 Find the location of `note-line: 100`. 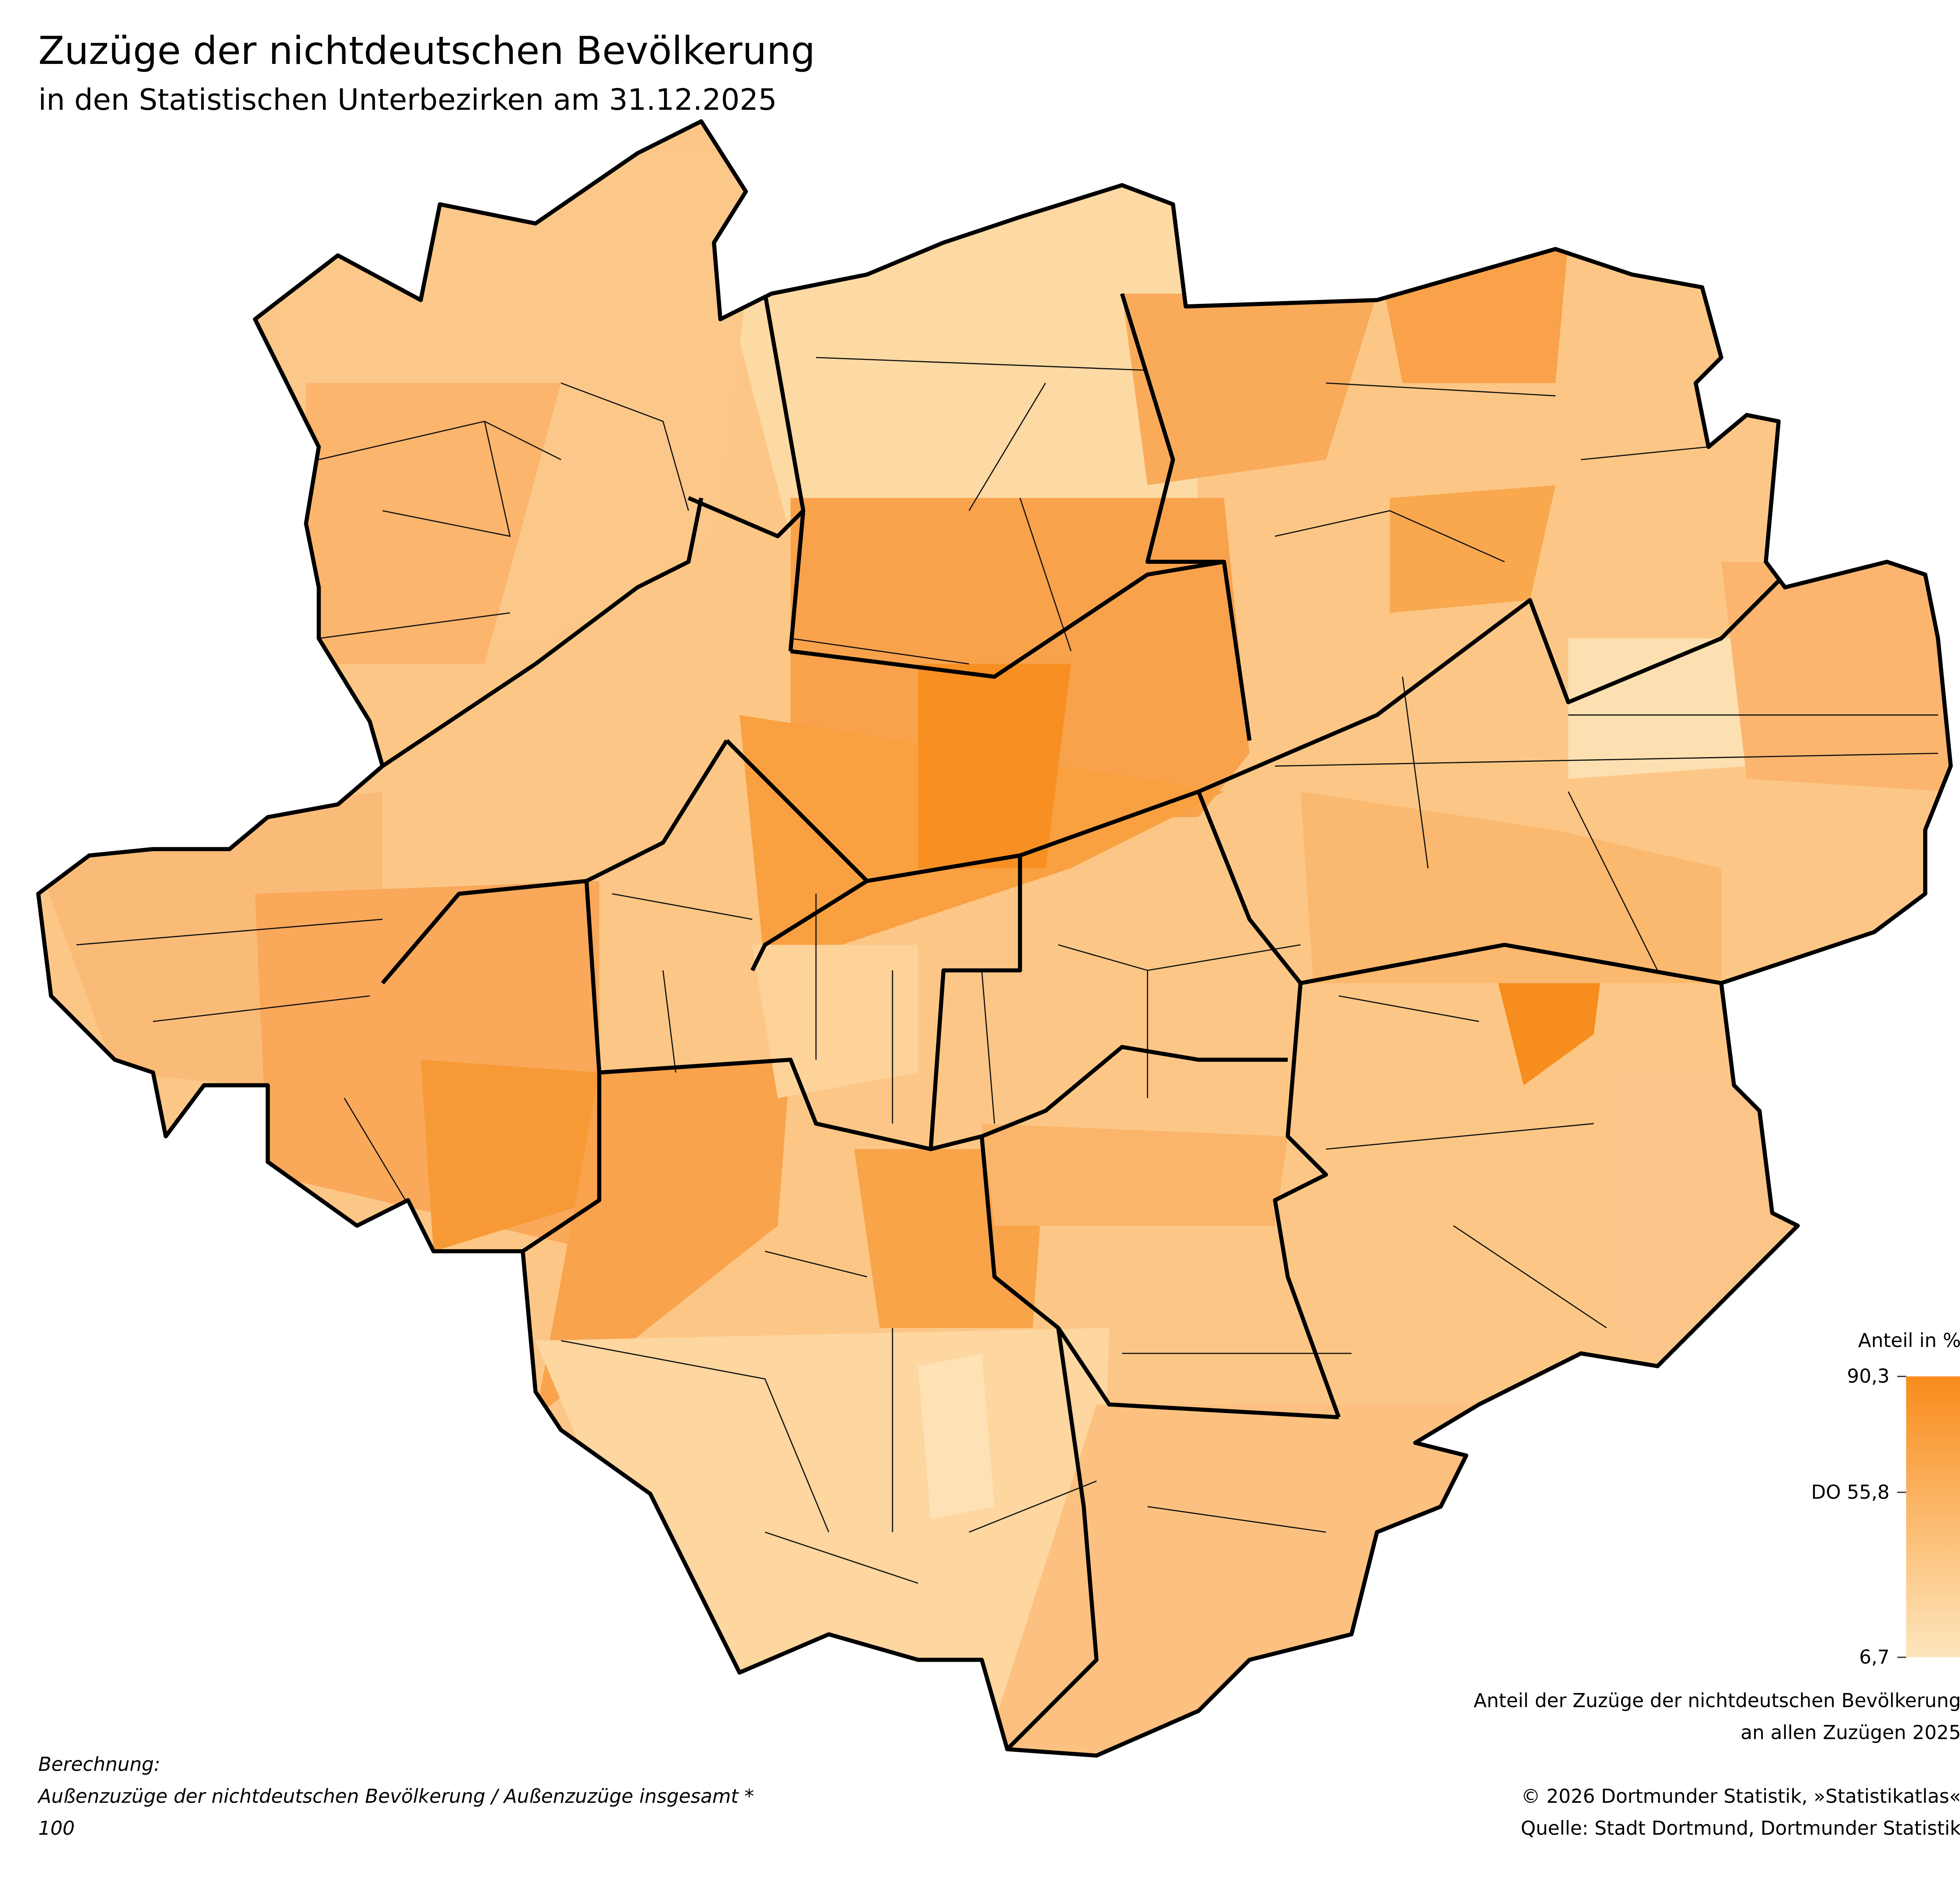

note-line: 100 is located at coordinates (56, 1828).